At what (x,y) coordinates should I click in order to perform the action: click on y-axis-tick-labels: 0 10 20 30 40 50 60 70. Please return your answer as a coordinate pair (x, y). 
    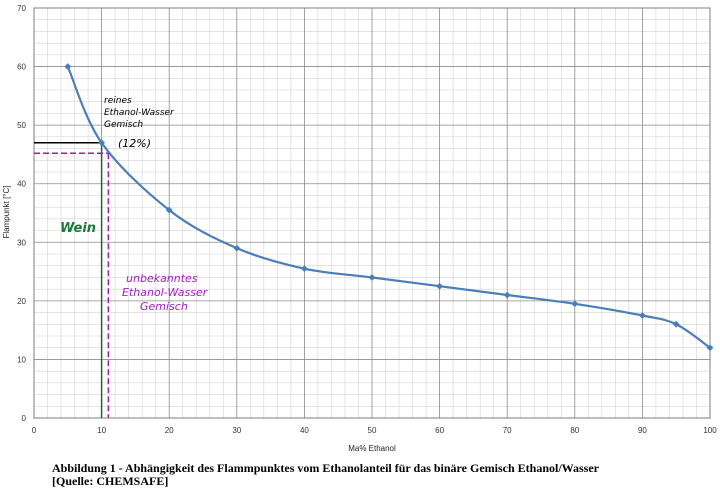
    Looking at the image, I should click on (21, 213).